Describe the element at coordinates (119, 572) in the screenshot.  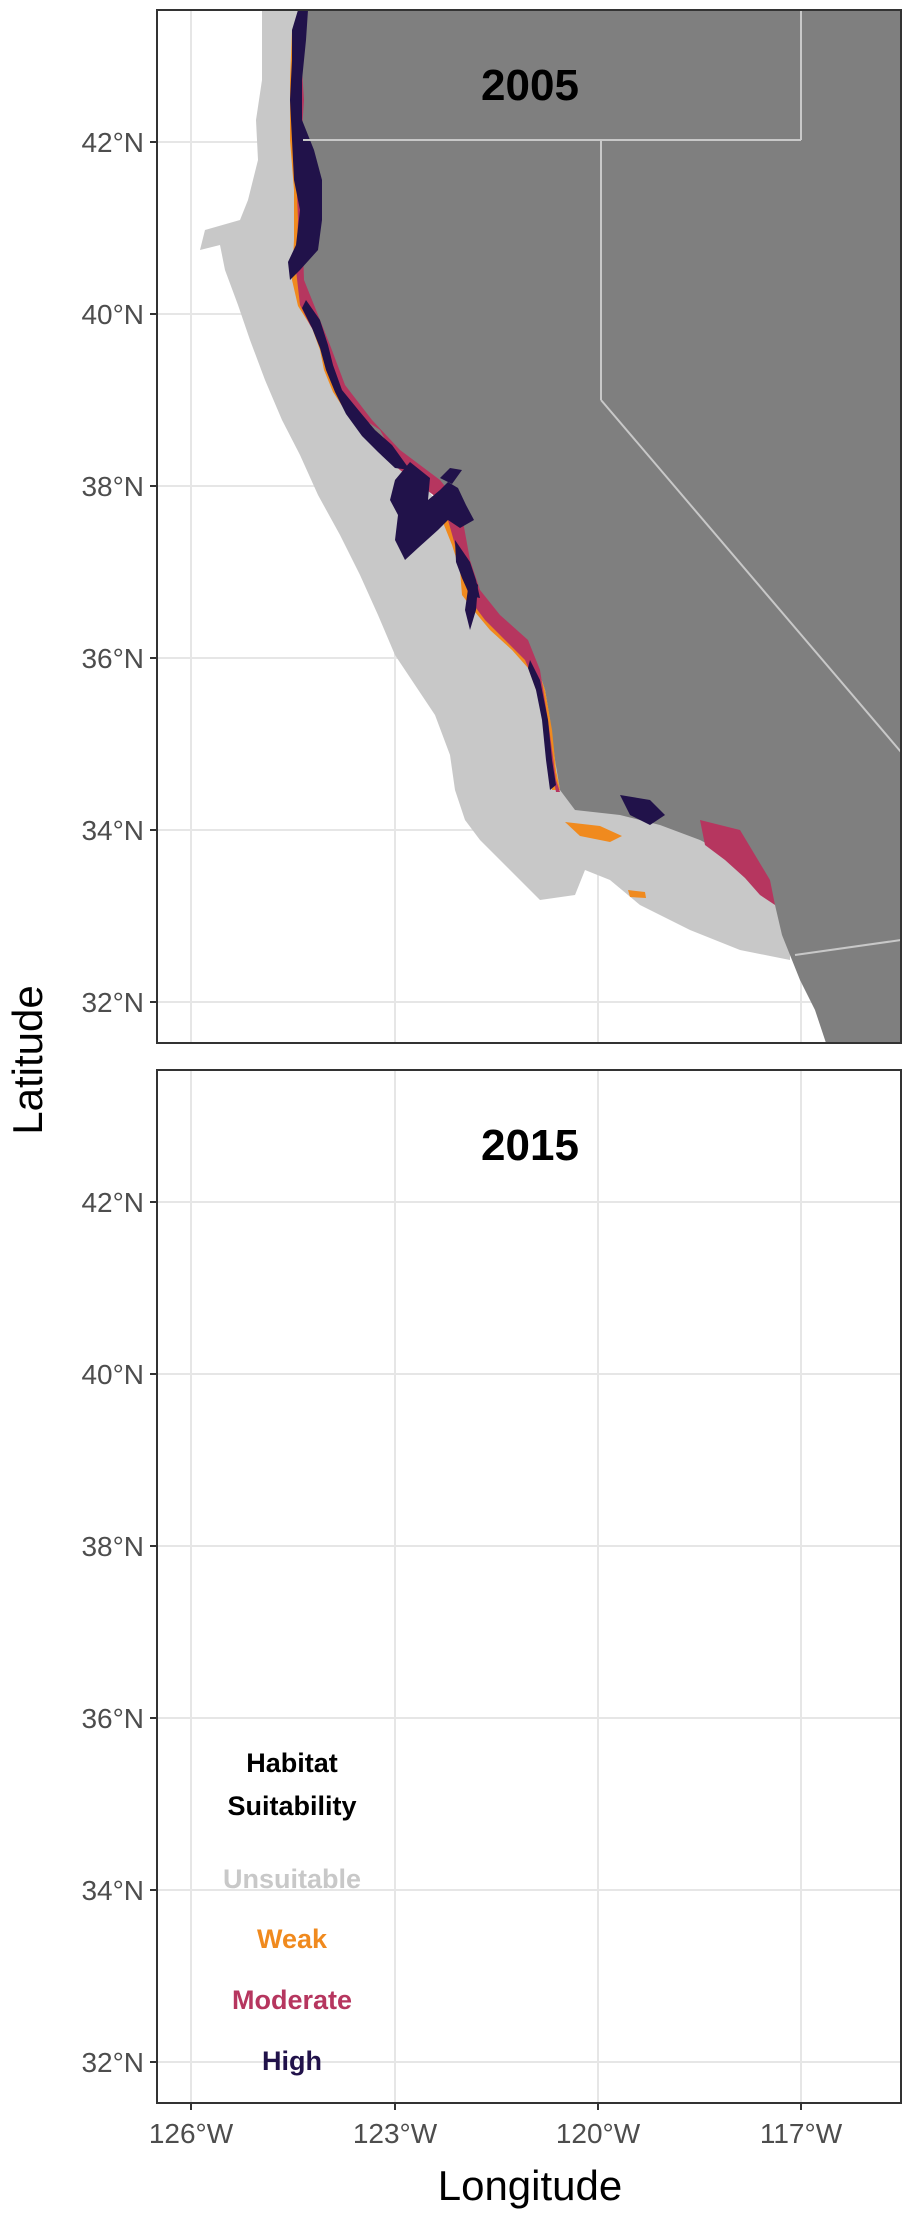
I see `y-axis-panel-2005: 42°N 40°N 38°N 36°N 34°N 32°N` at that location.